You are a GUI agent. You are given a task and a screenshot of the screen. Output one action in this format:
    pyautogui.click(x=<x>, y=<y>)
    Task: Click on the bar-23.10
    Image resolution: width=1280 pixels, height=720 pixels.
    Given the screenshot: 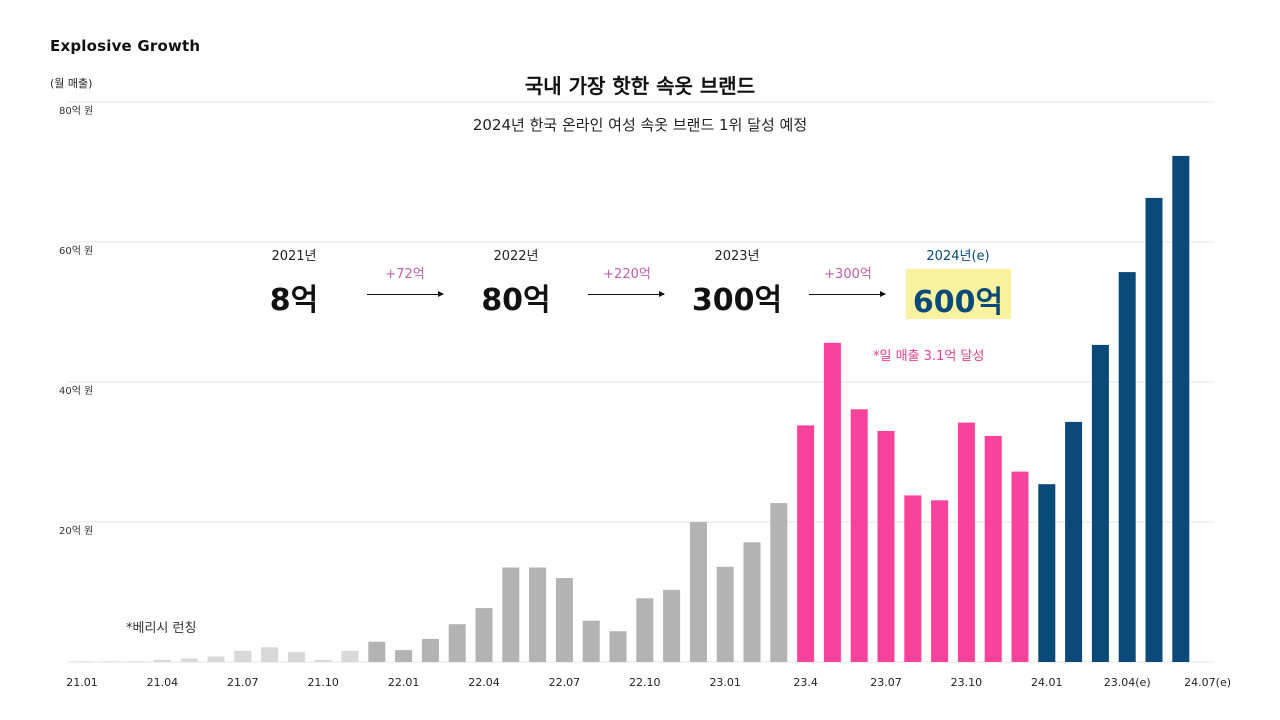 What is the action you would take?
    pyautogui.click(x=966, y=542)
    